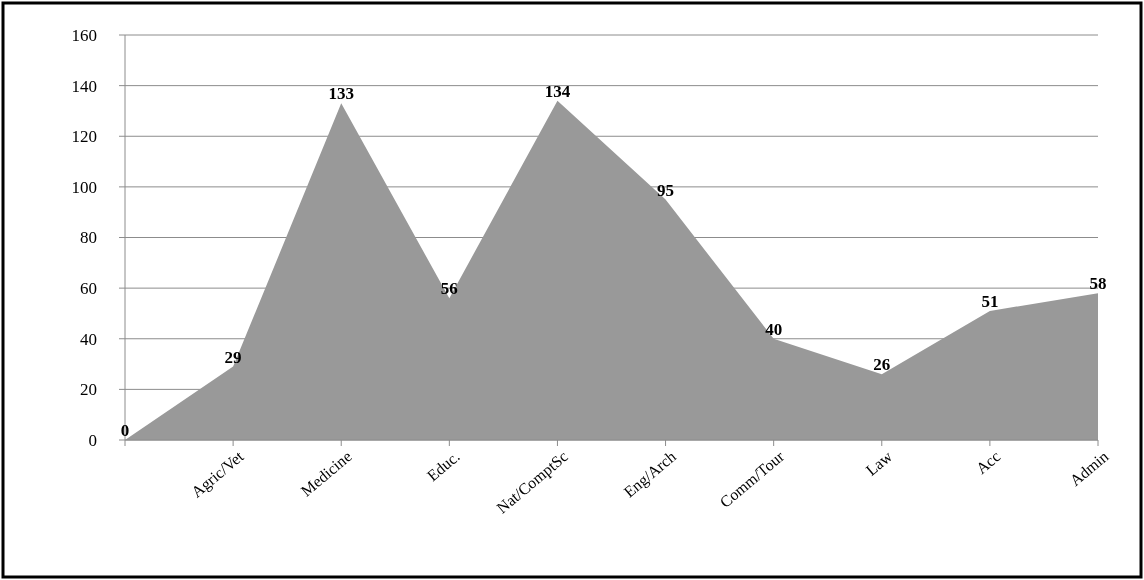  I want to click on y-tick-label: 140, so click(84, 86).